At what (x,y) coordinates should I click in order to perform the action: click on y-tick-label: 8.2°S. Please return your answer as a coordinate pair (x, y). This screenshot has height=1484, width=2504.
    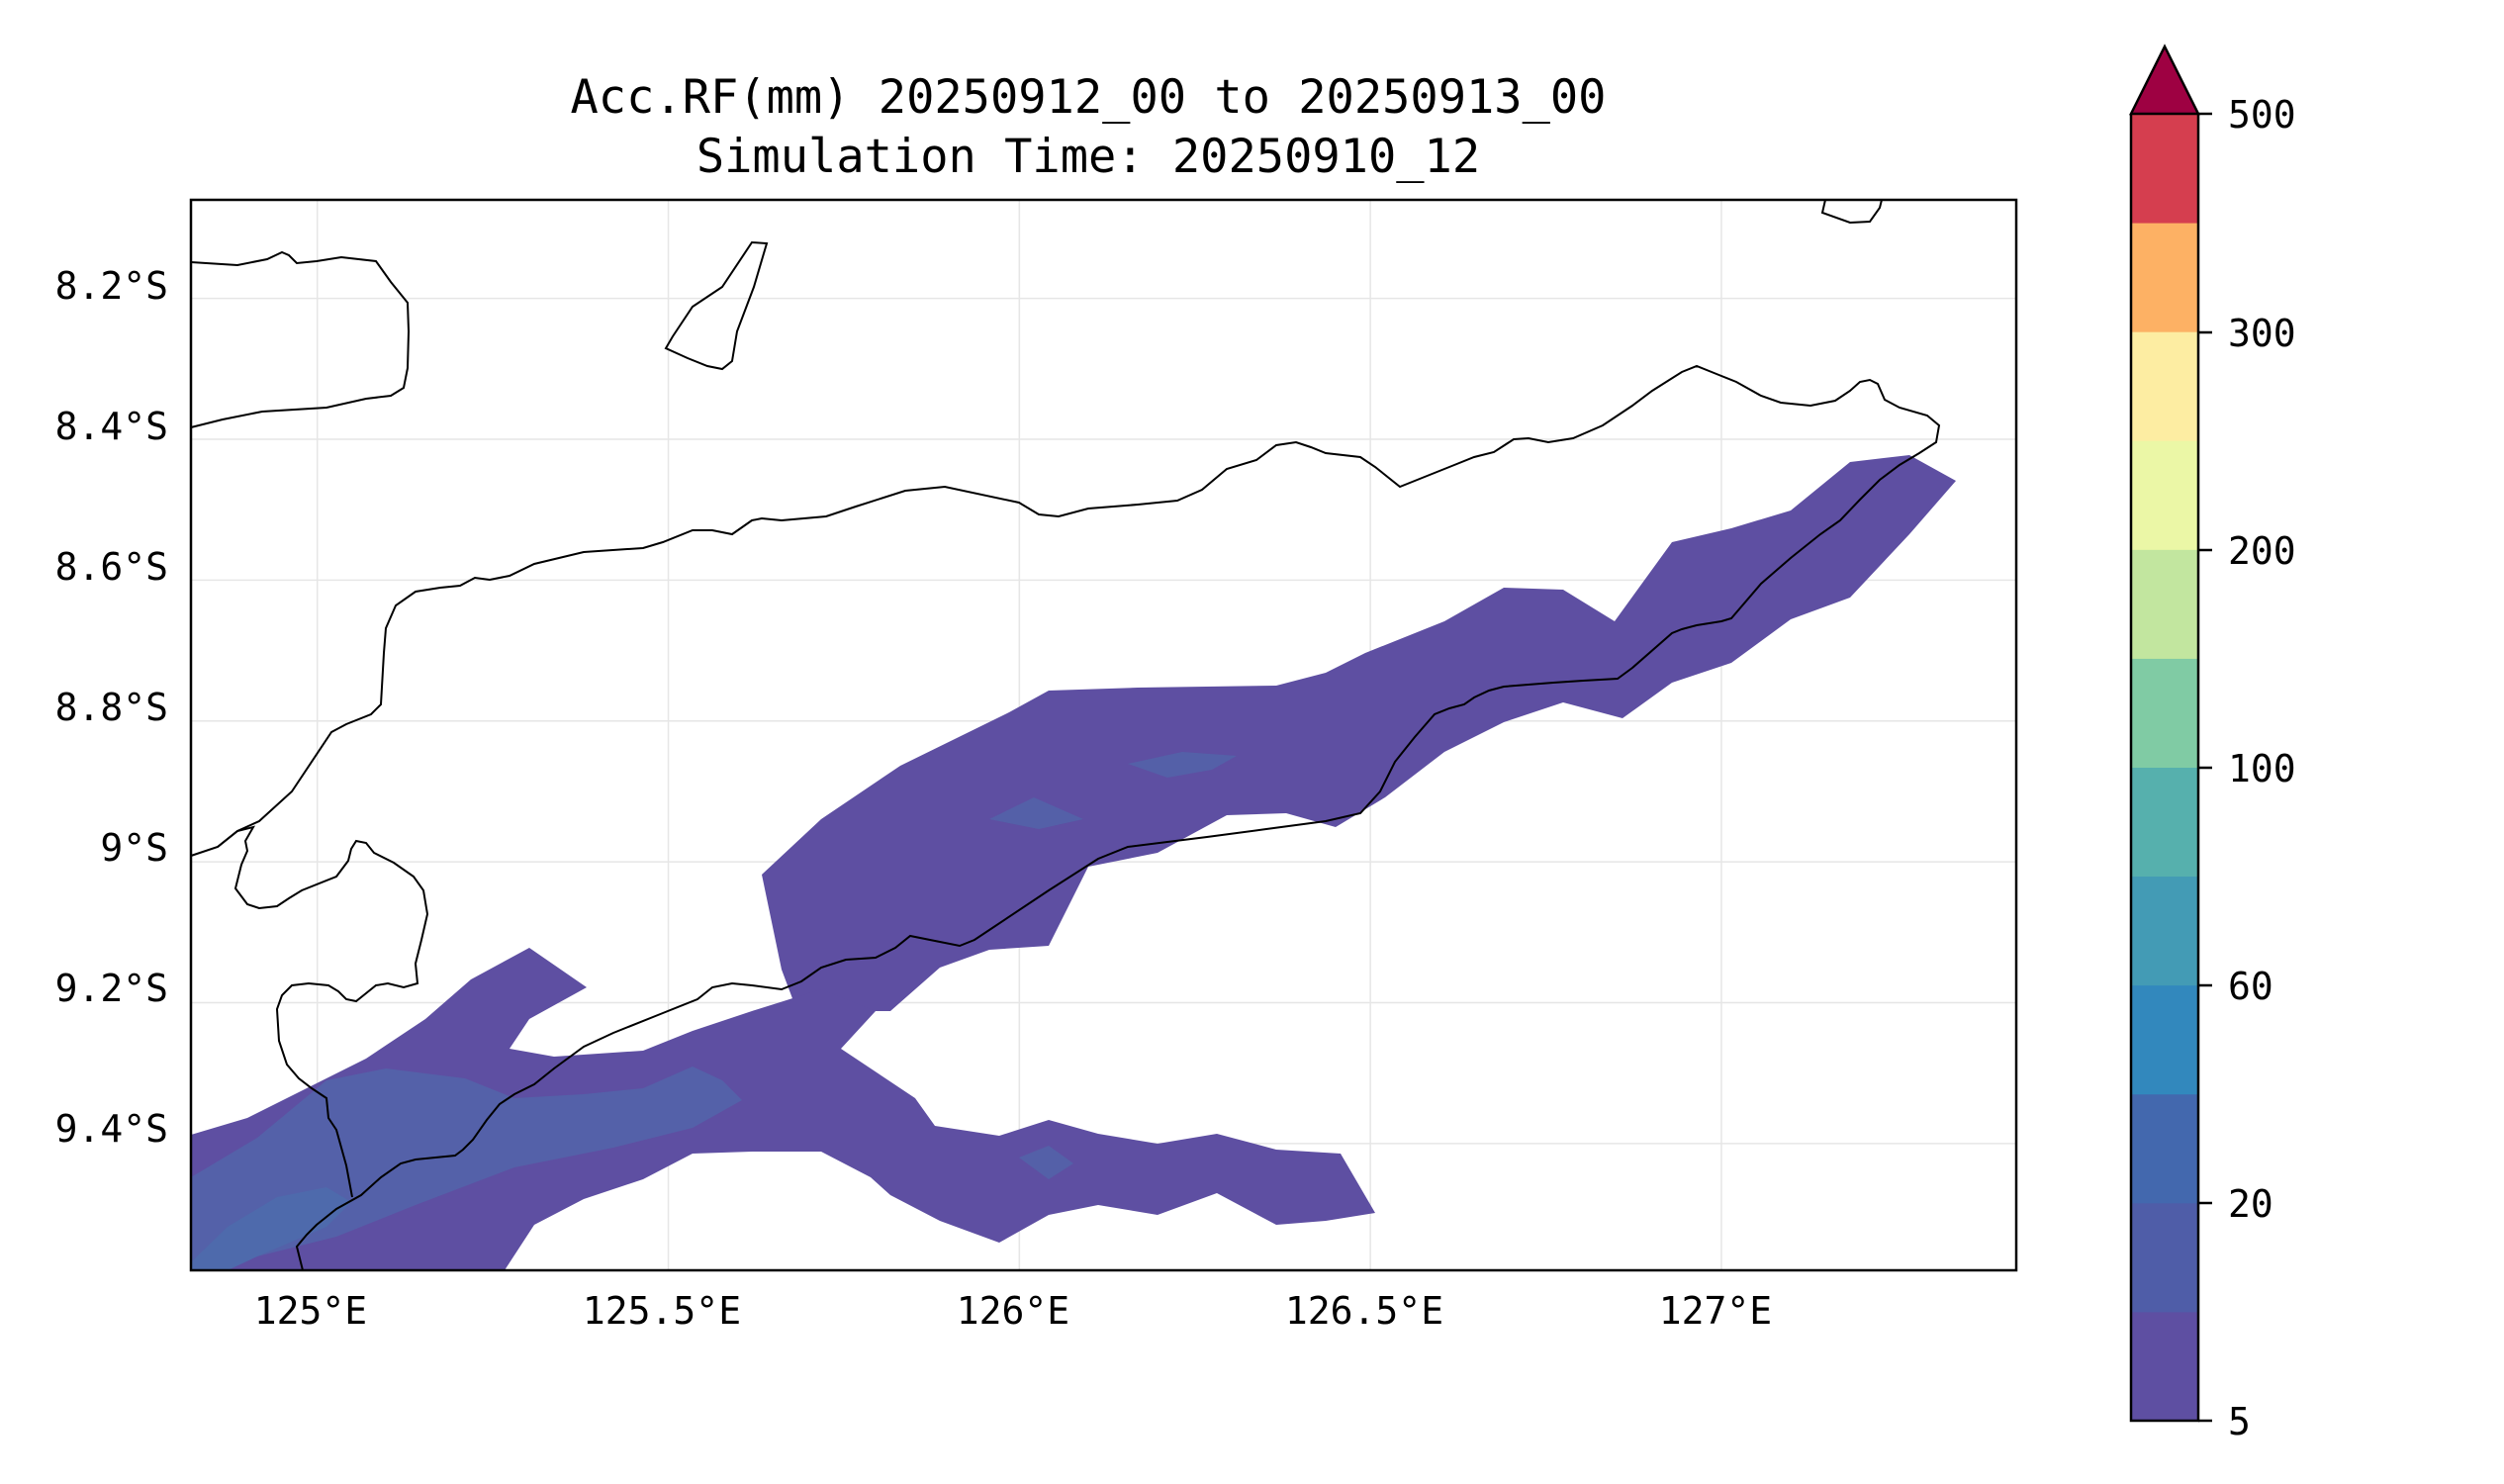
    Looking at the image, I should click on (111, 286).